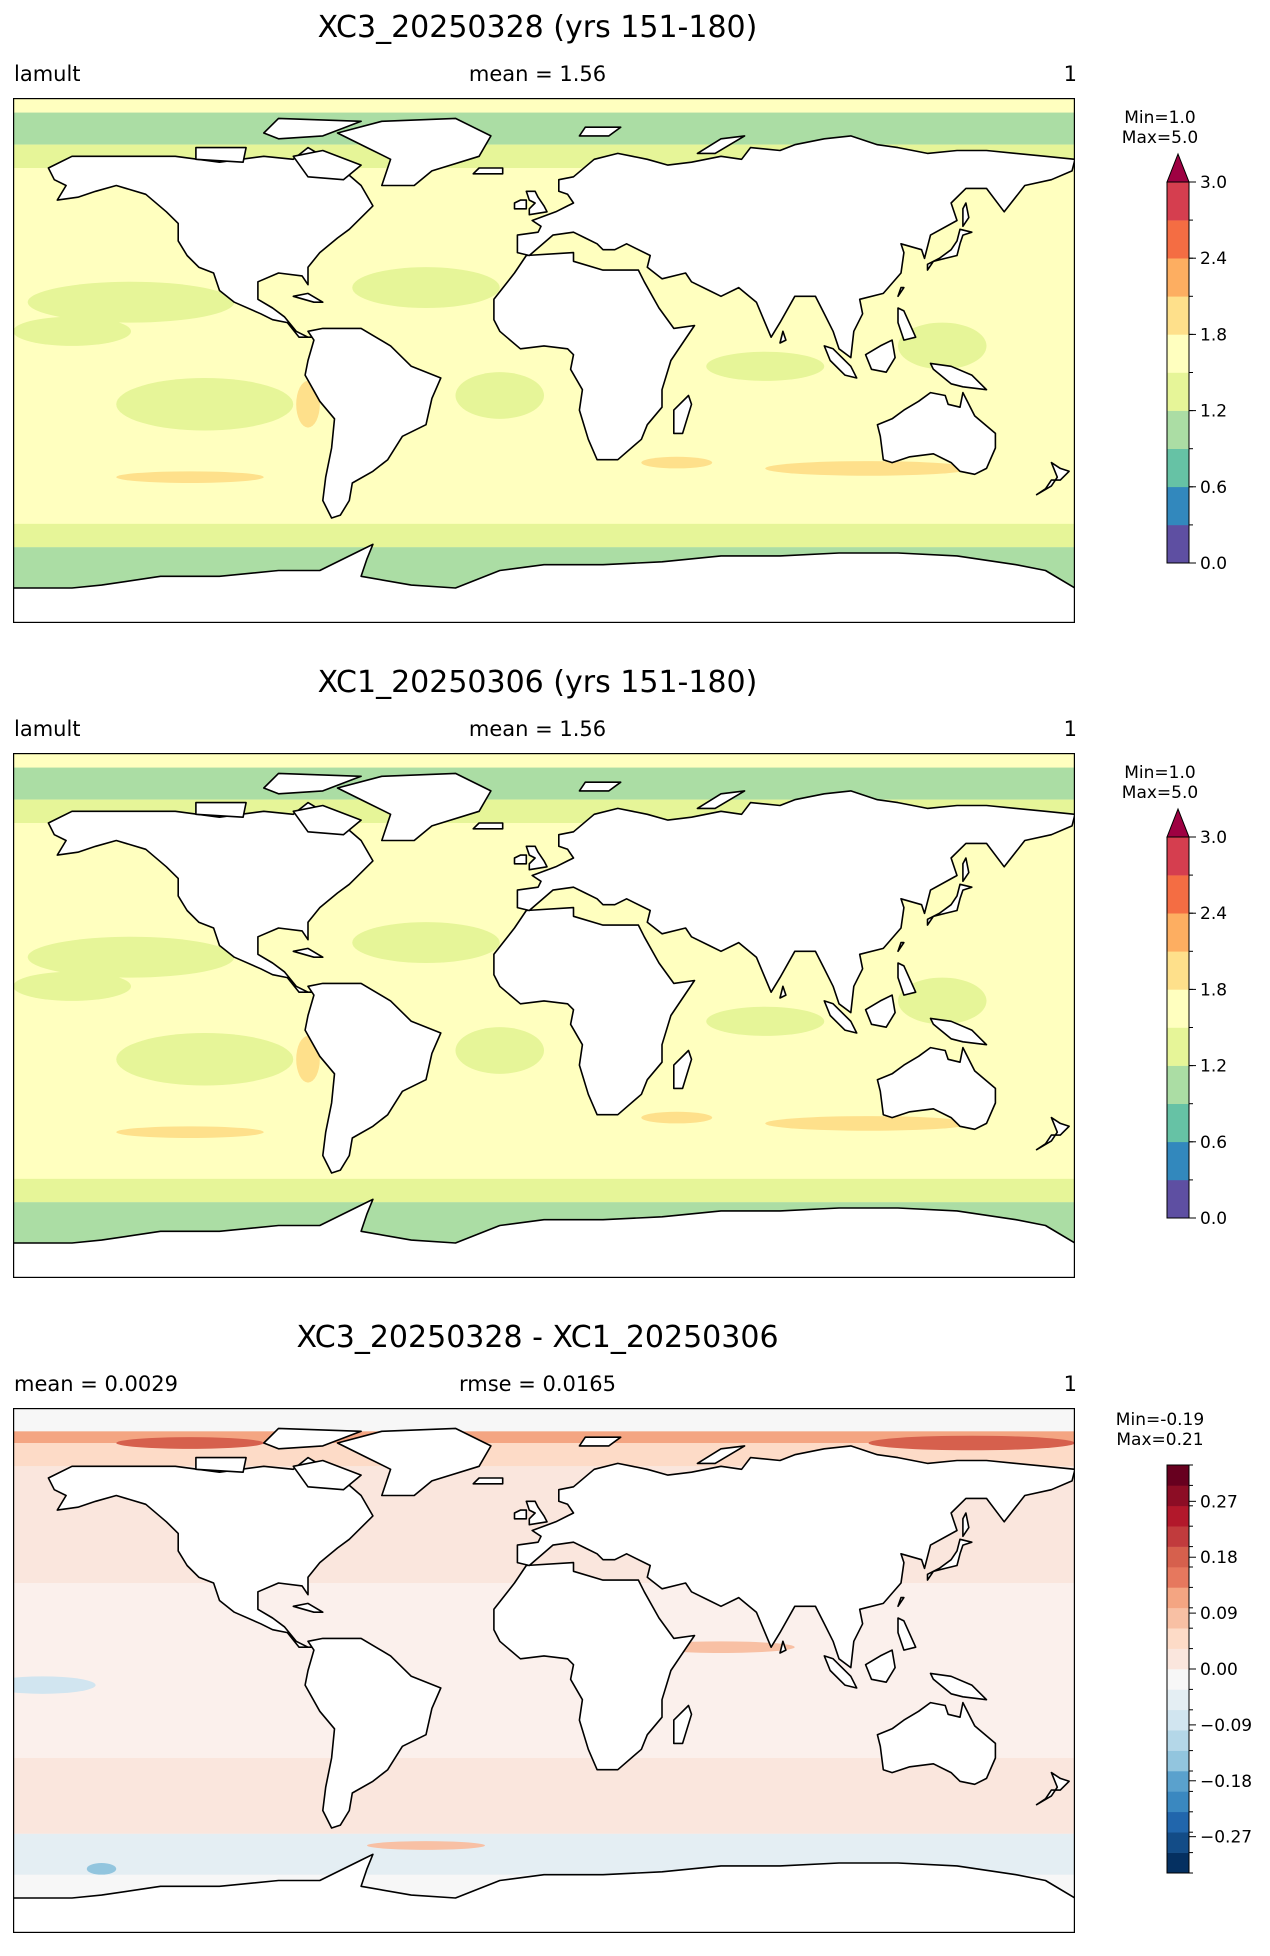 This screenshot has height=1956, width=1270. I want to click on colorbar-tick-label: −0.18, so click(1226, 1782).